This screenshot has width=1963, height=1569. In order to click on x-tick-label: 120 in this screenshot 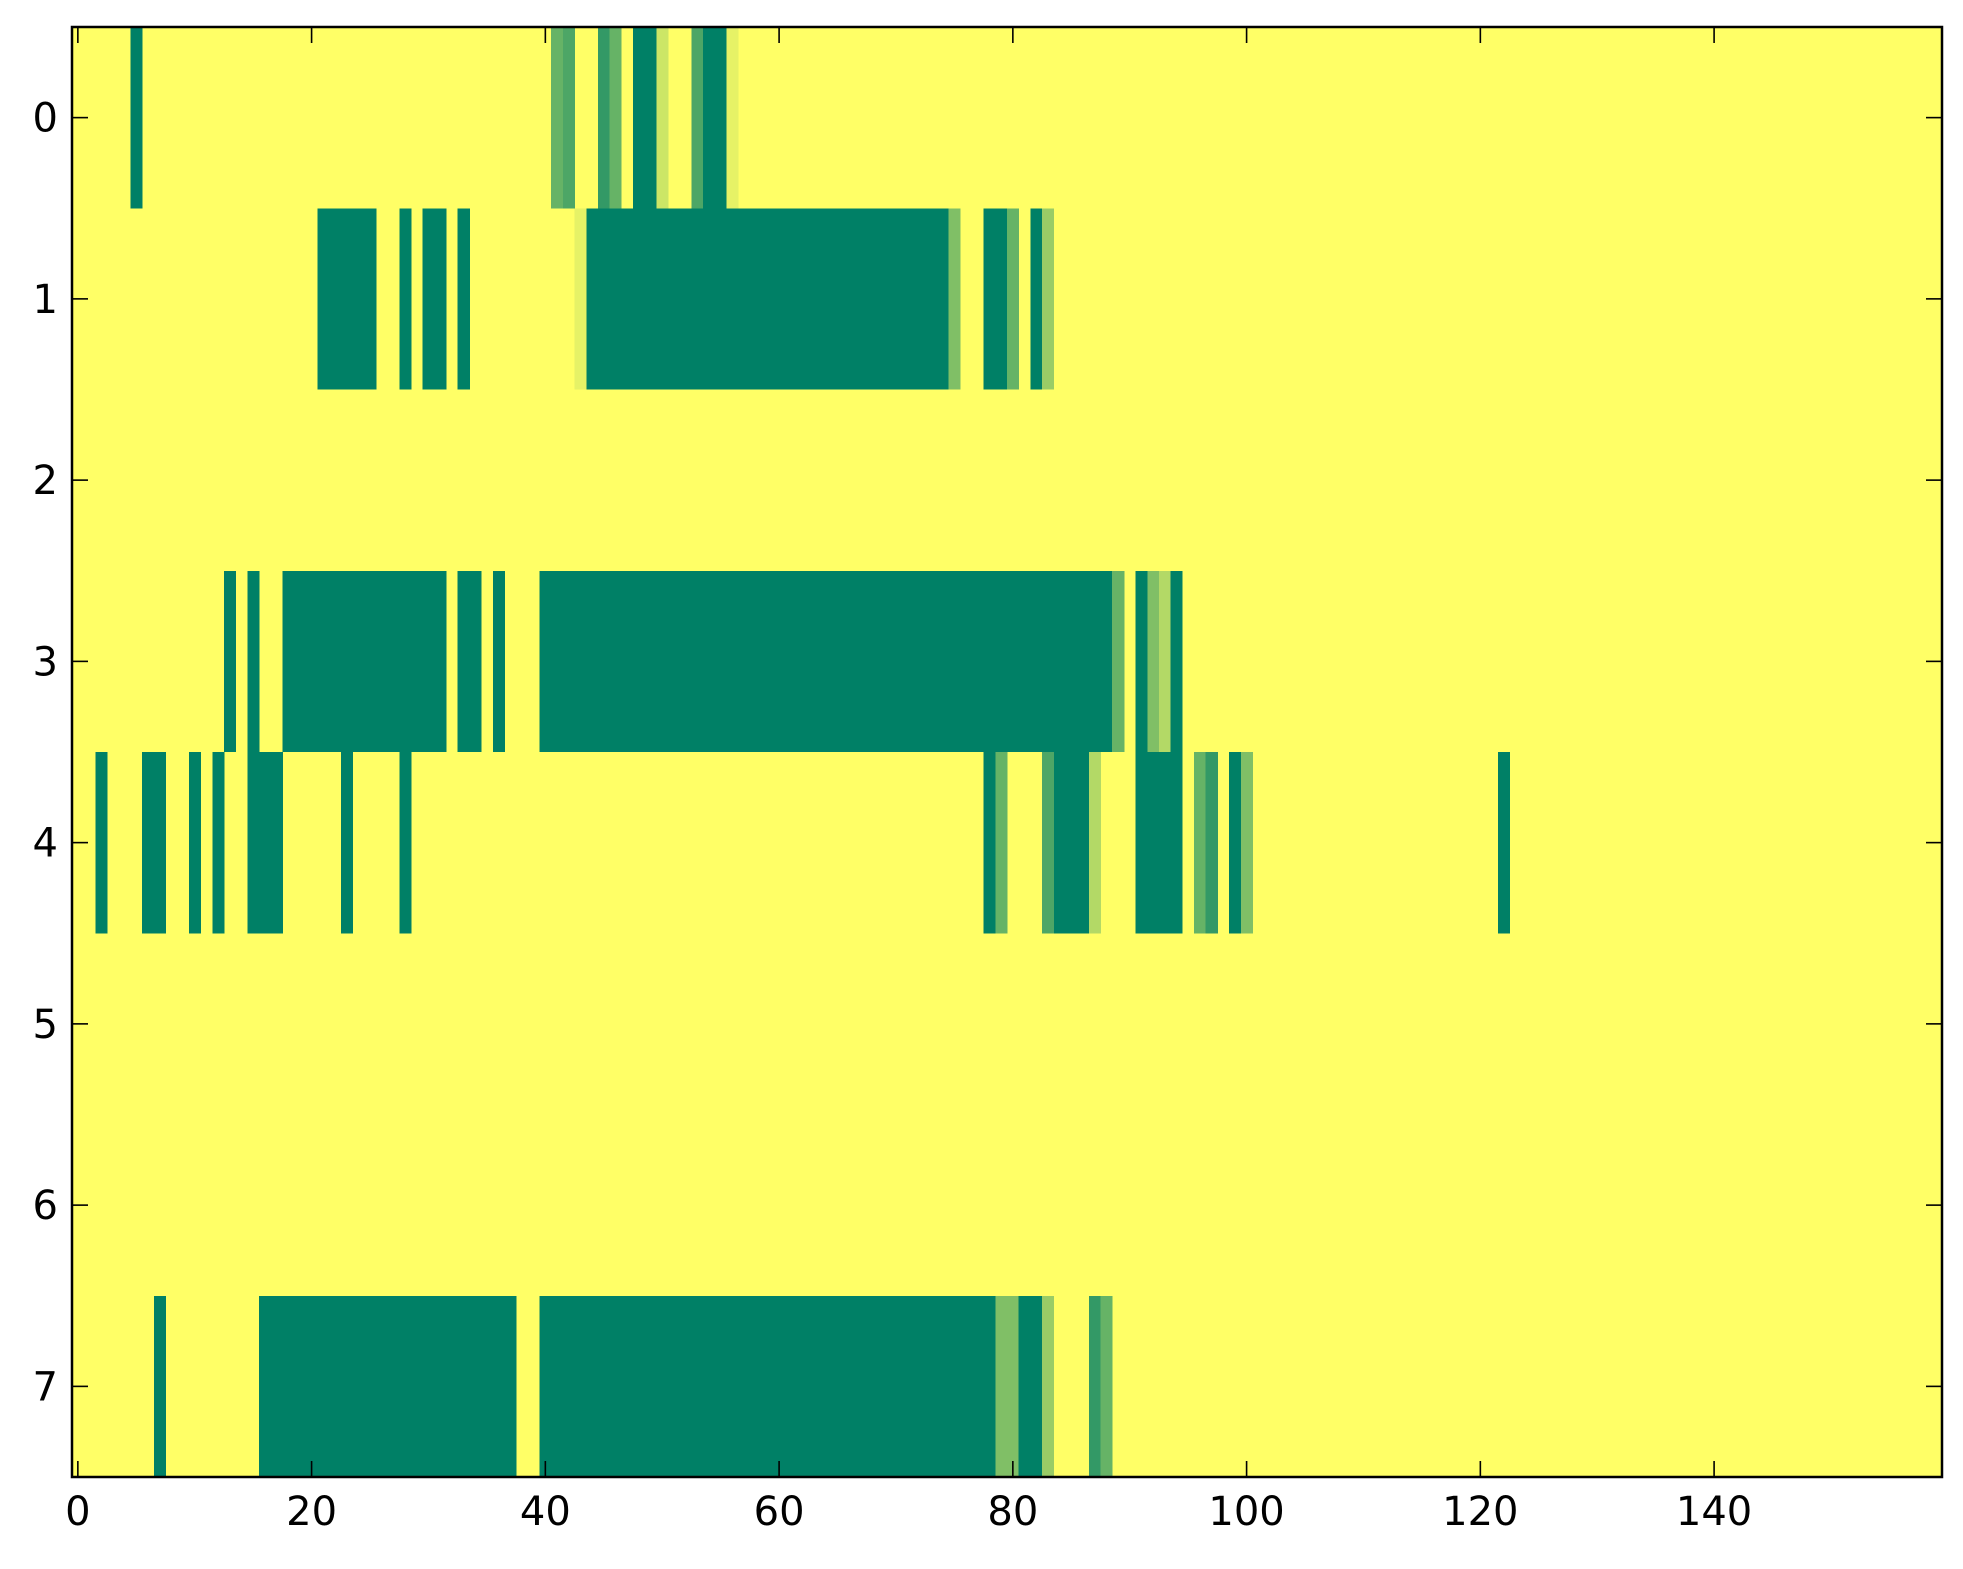, I will do `click(1480, 1512)`.